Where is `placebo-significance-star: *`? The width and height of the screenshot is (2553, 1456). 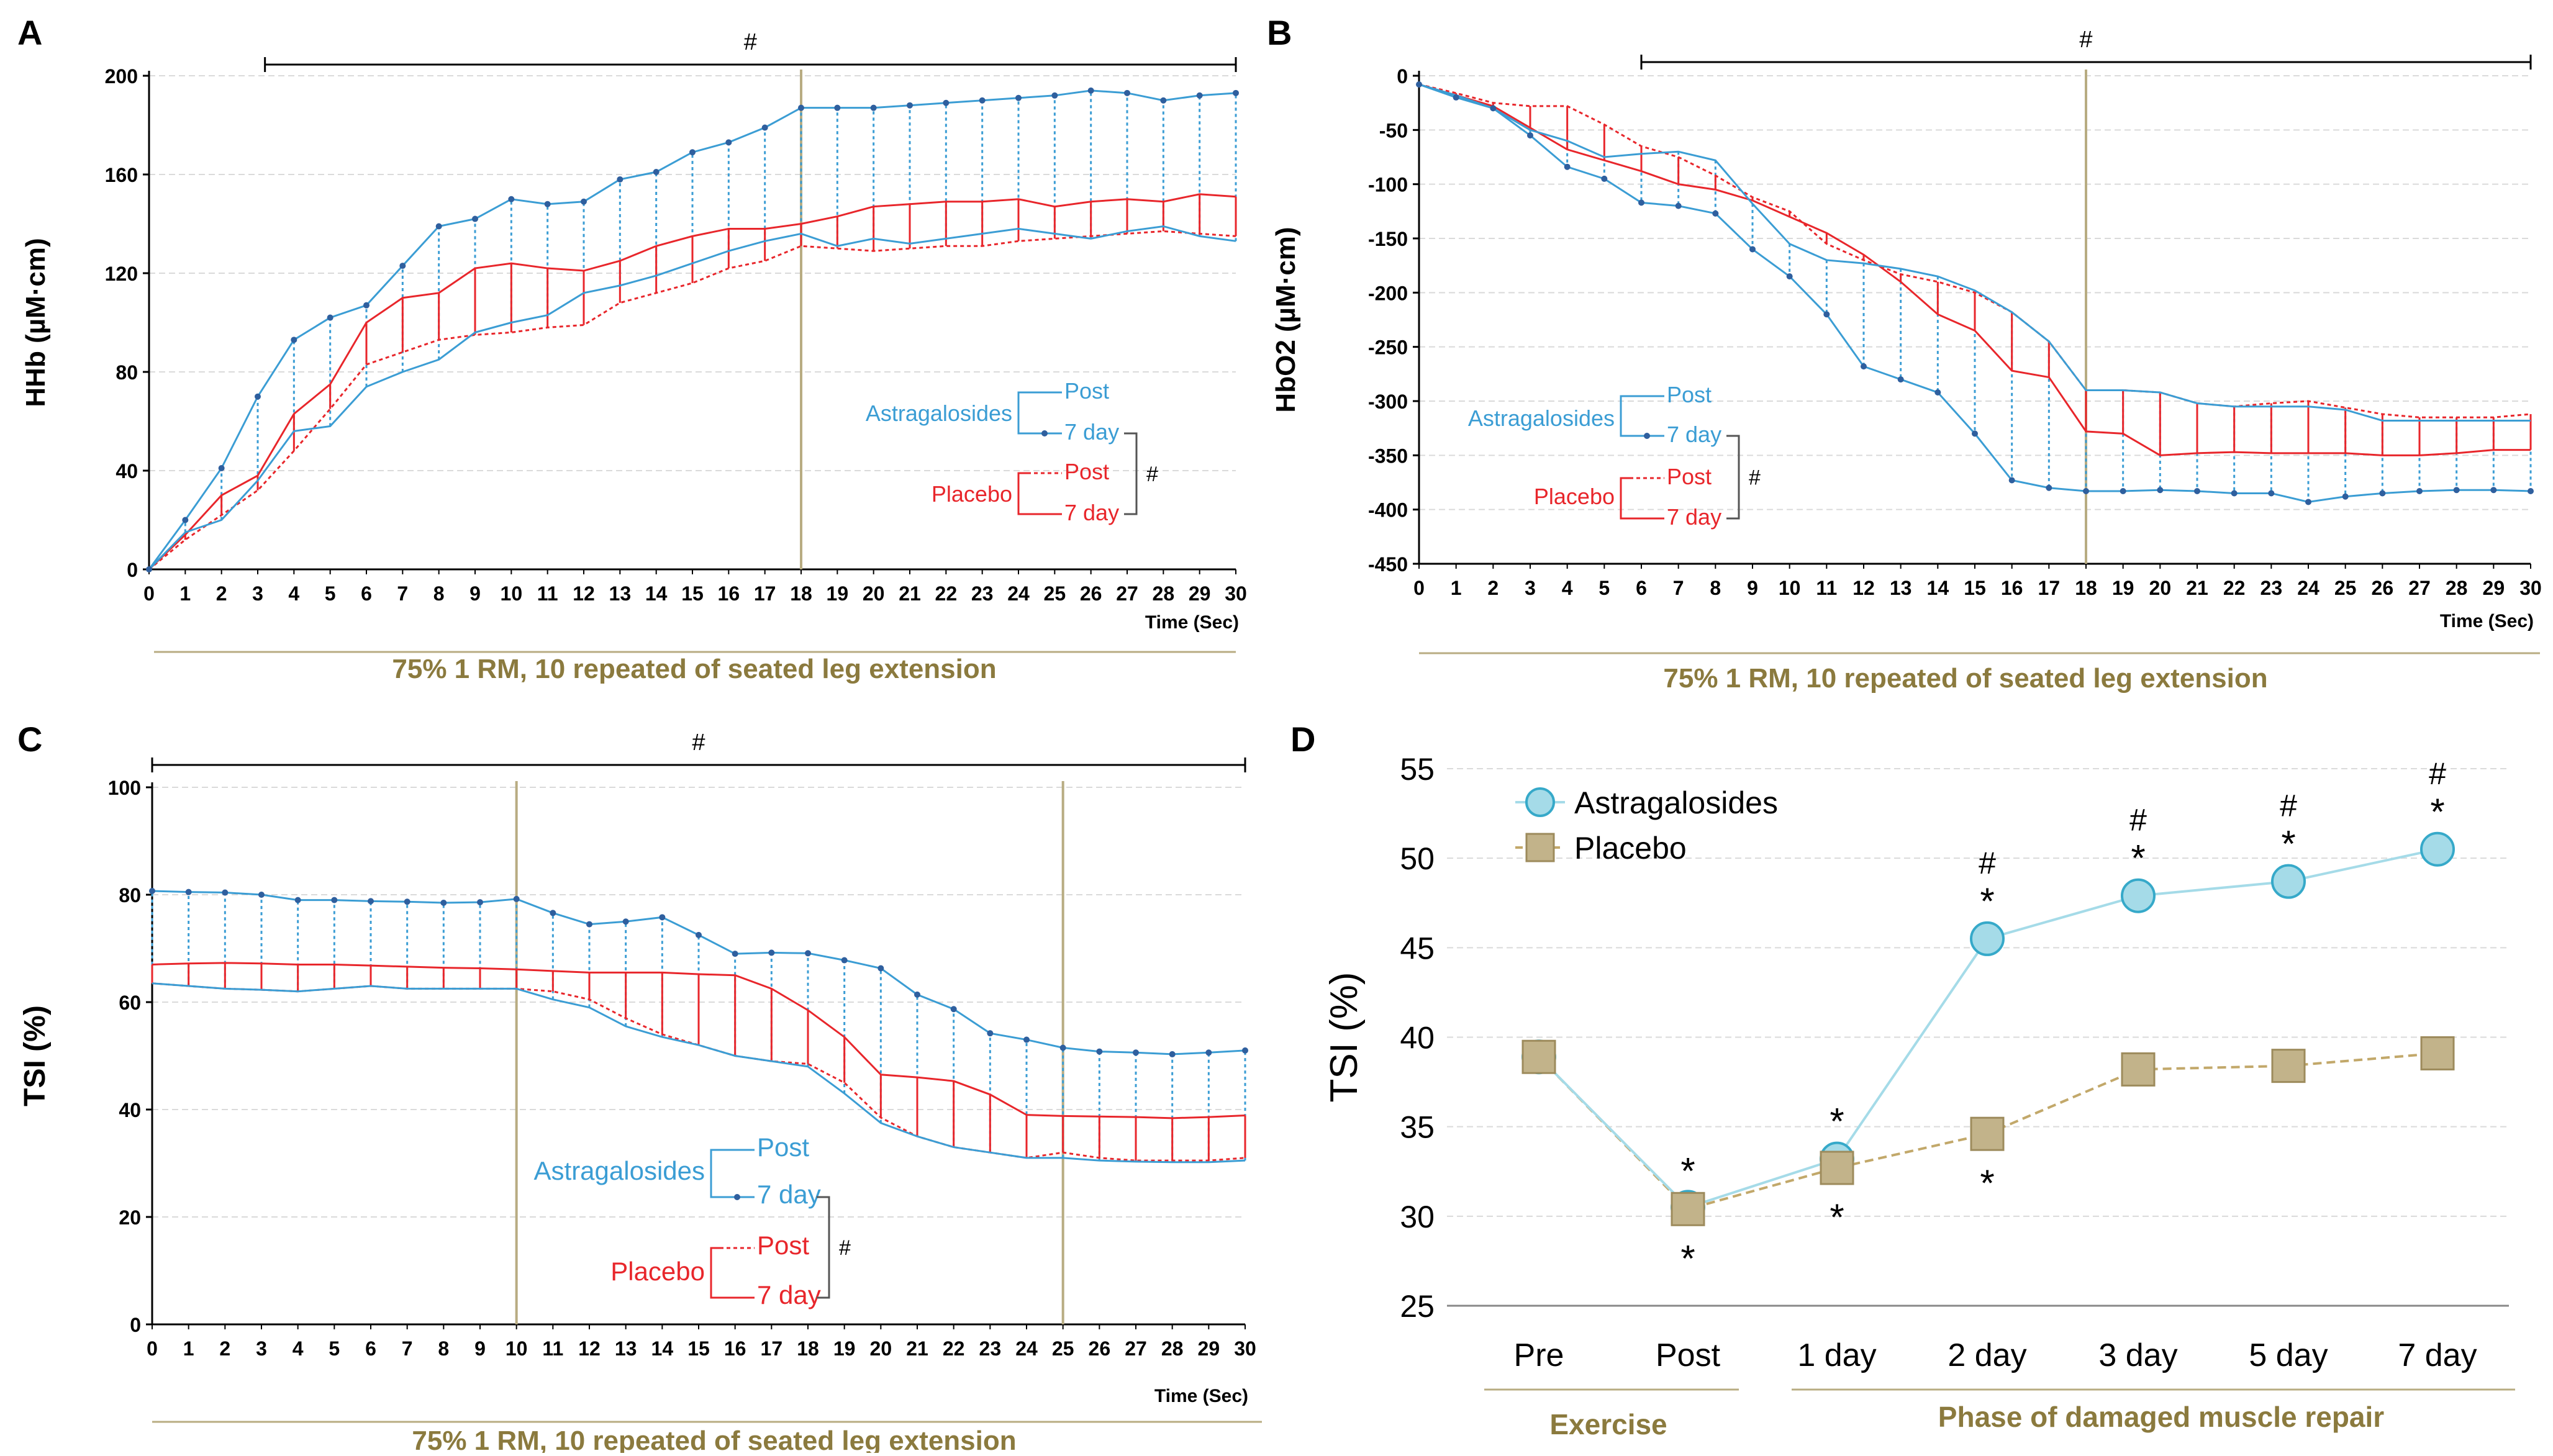
placebo-significance-star: * is located at coordinates (1987, 1183).